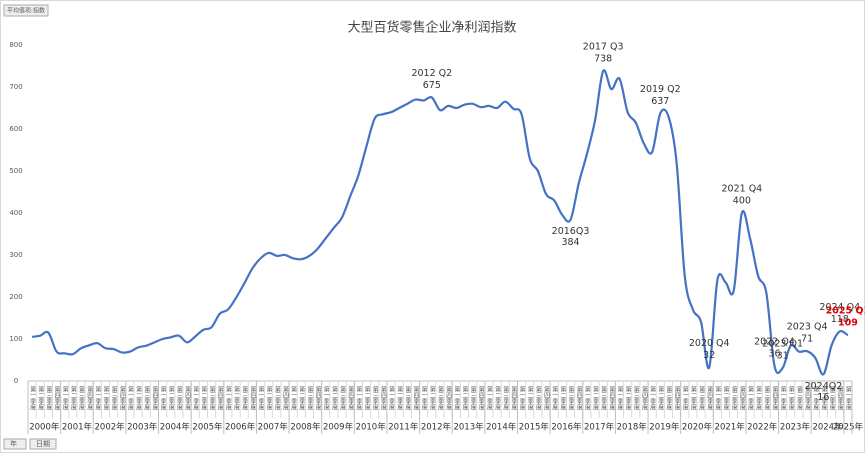 The image size is (865, 453). What do you see at coordinates (795, 427) in the screenshot?
I see `year-label: 2023年` at bounding box center [795, 427].